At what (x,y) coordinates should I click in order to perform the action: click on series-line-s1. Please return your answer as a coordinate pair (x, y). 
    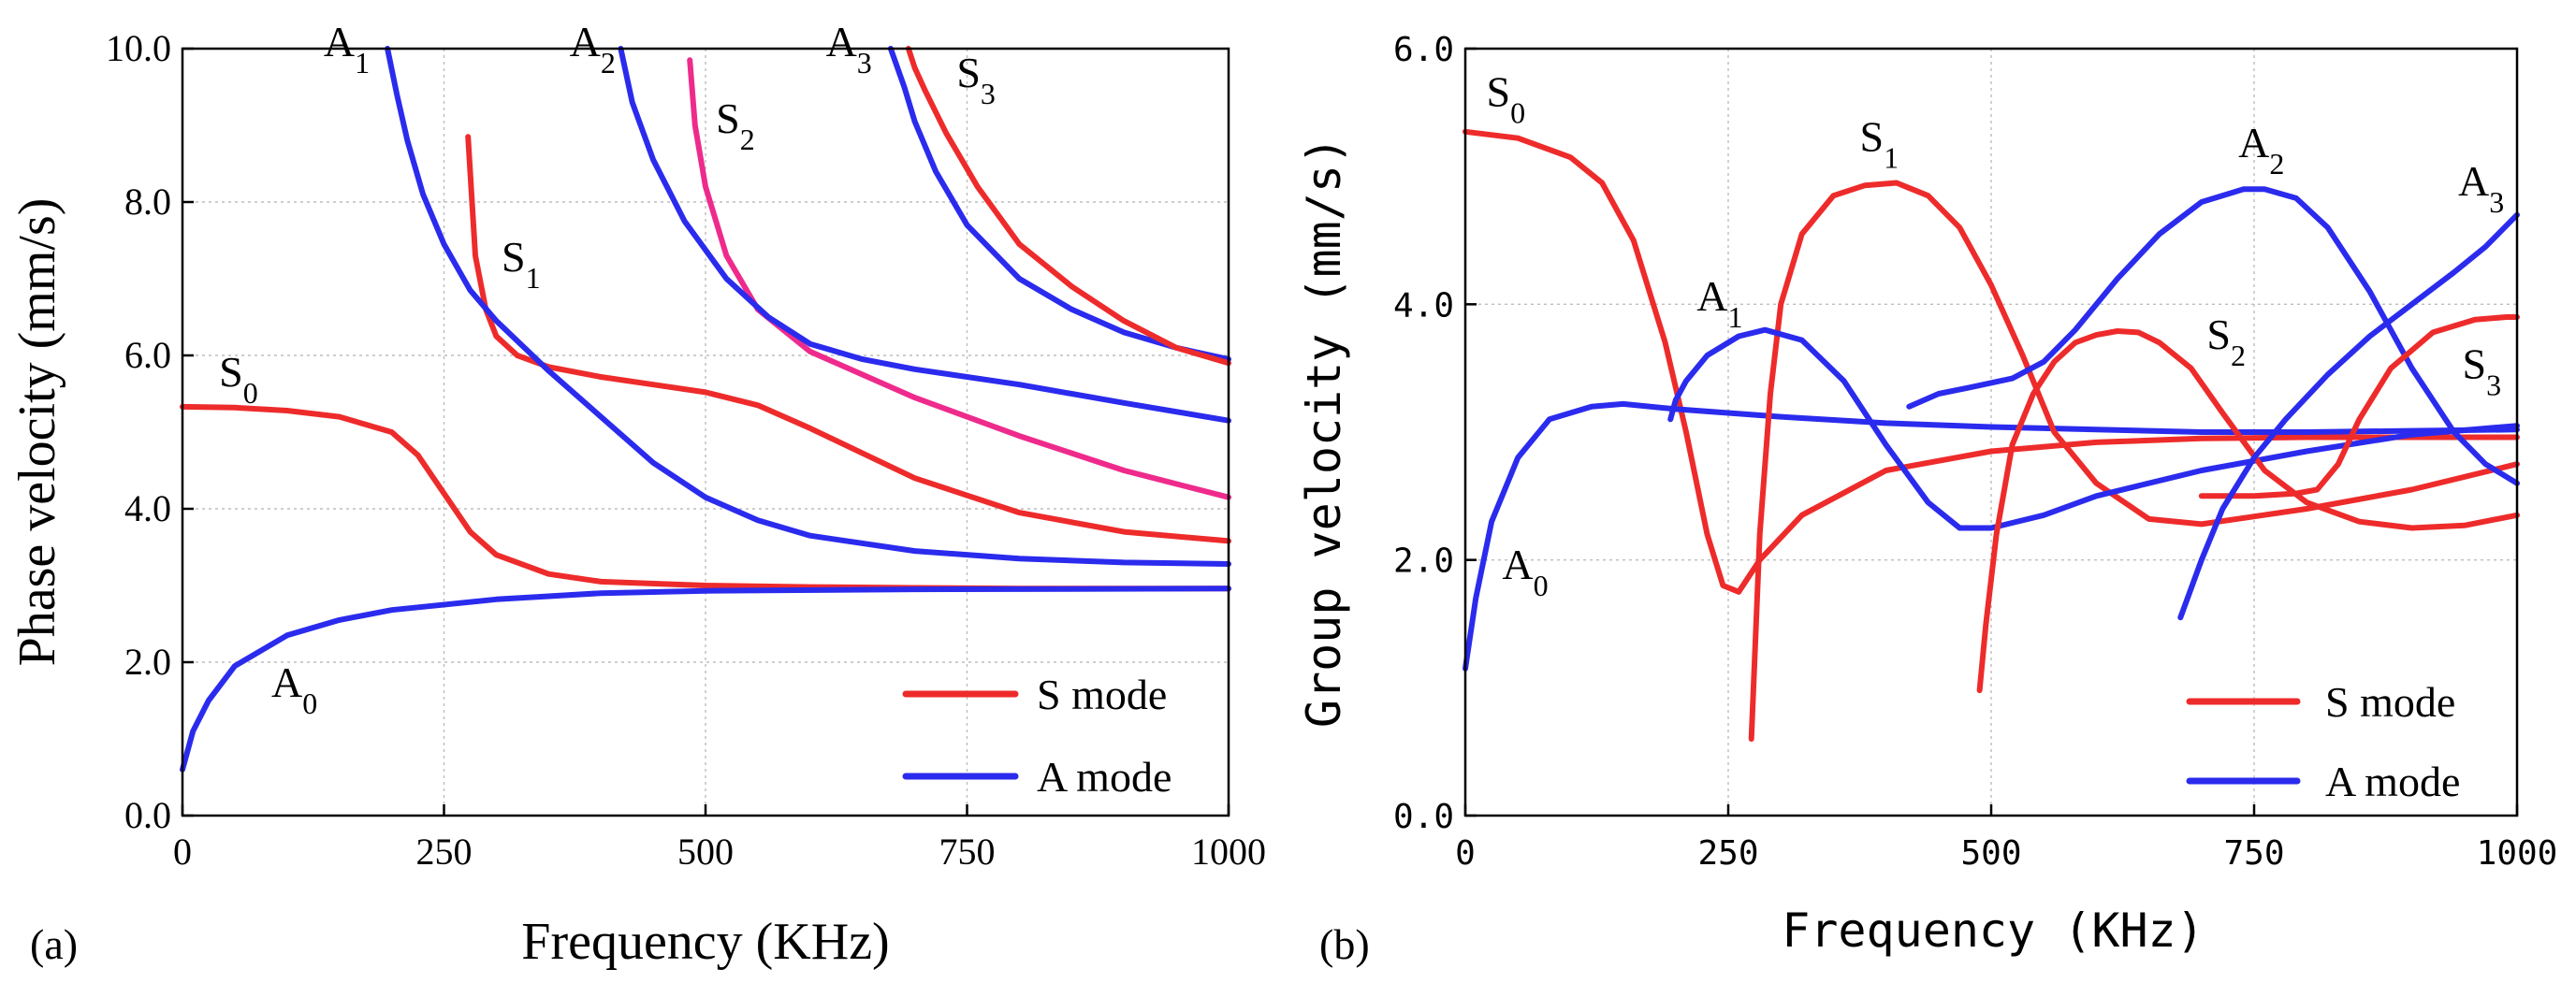
    Looking at the image, I should click on (848, 339).